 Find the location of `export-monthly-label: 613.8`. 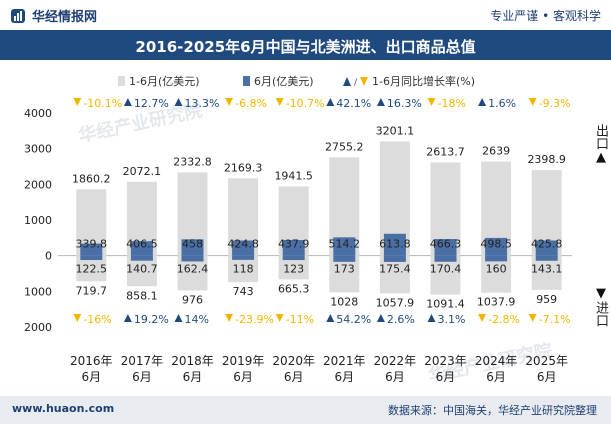

export-monthly-label: 613.8 is located at coordinates (395, 244).